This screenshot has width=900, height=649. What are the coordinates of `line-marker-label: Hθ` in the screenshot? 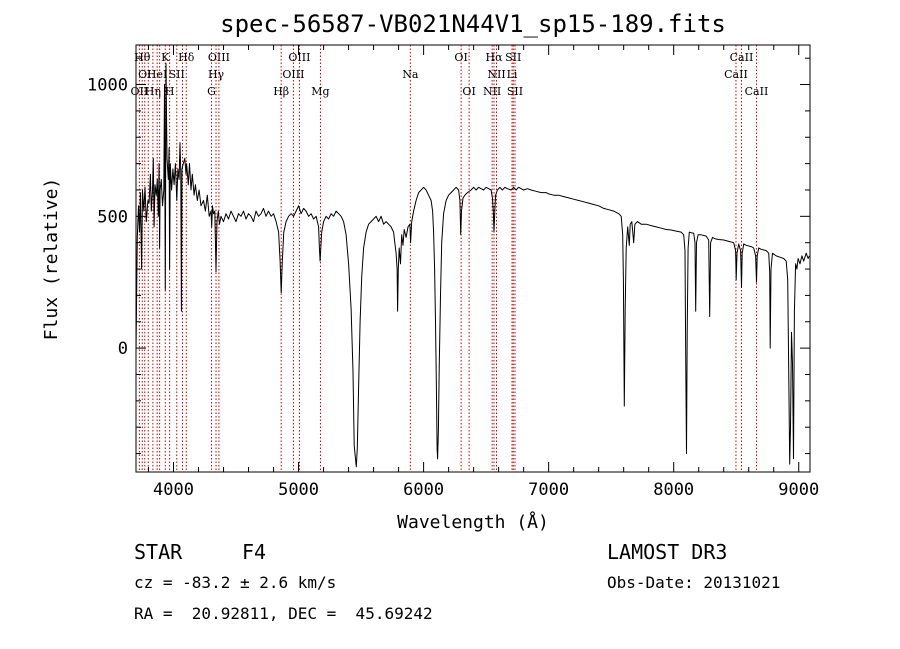 It's located at (142, 57).